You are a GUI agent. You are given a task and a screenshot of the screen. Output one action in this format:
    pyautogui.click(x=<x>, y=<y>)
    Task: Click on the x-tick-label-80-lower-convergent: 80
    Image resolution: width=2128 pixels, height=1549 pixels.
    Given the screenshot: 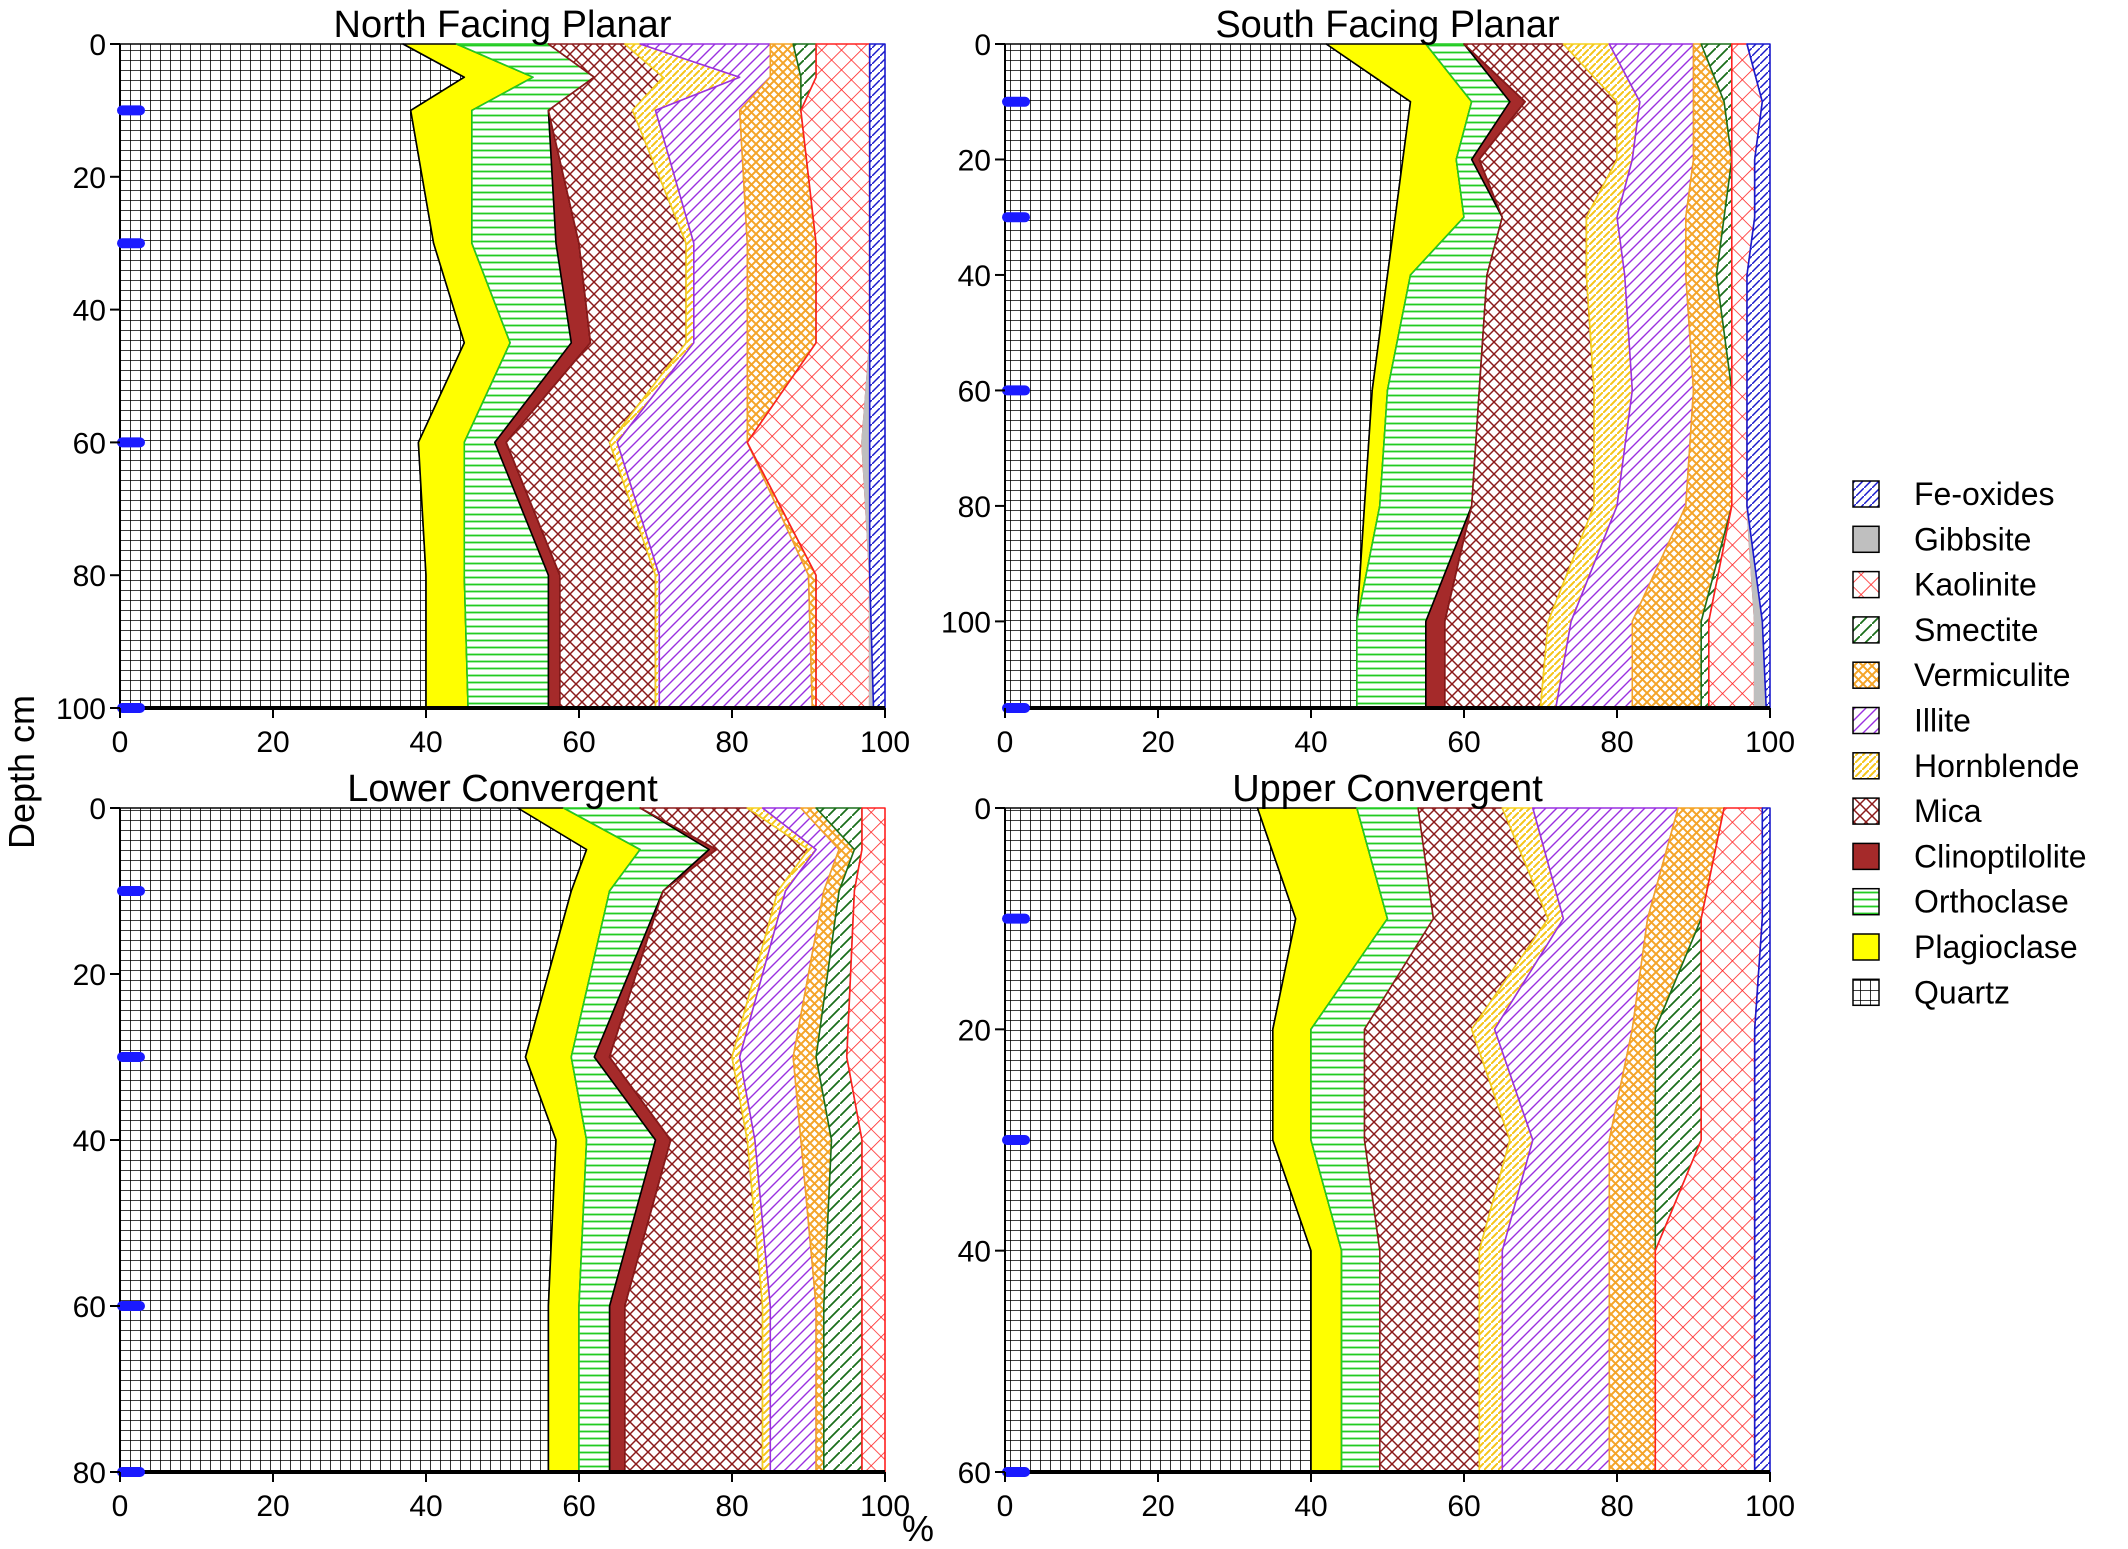 What is the action you would take?
    pyautogui.click(x=731, y=1506)
    